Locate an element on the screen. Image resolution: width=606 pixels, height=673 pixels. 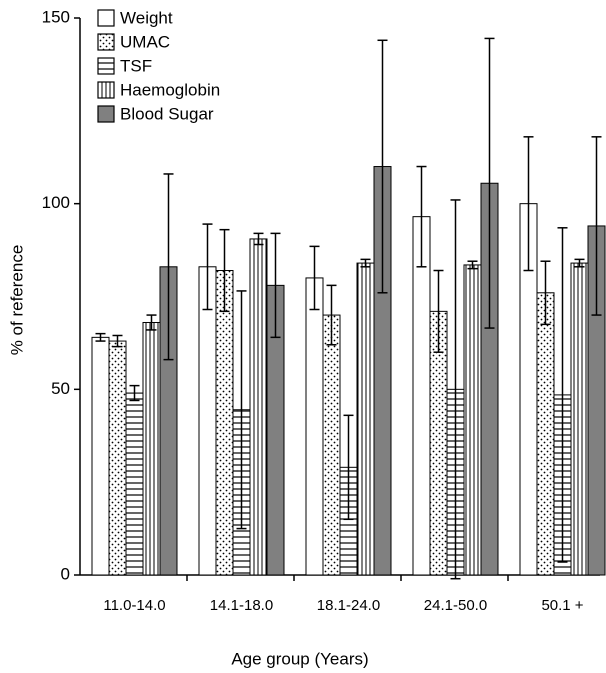
x-tick-label: 11.0-14.0 is located at coordinates (134, 605).